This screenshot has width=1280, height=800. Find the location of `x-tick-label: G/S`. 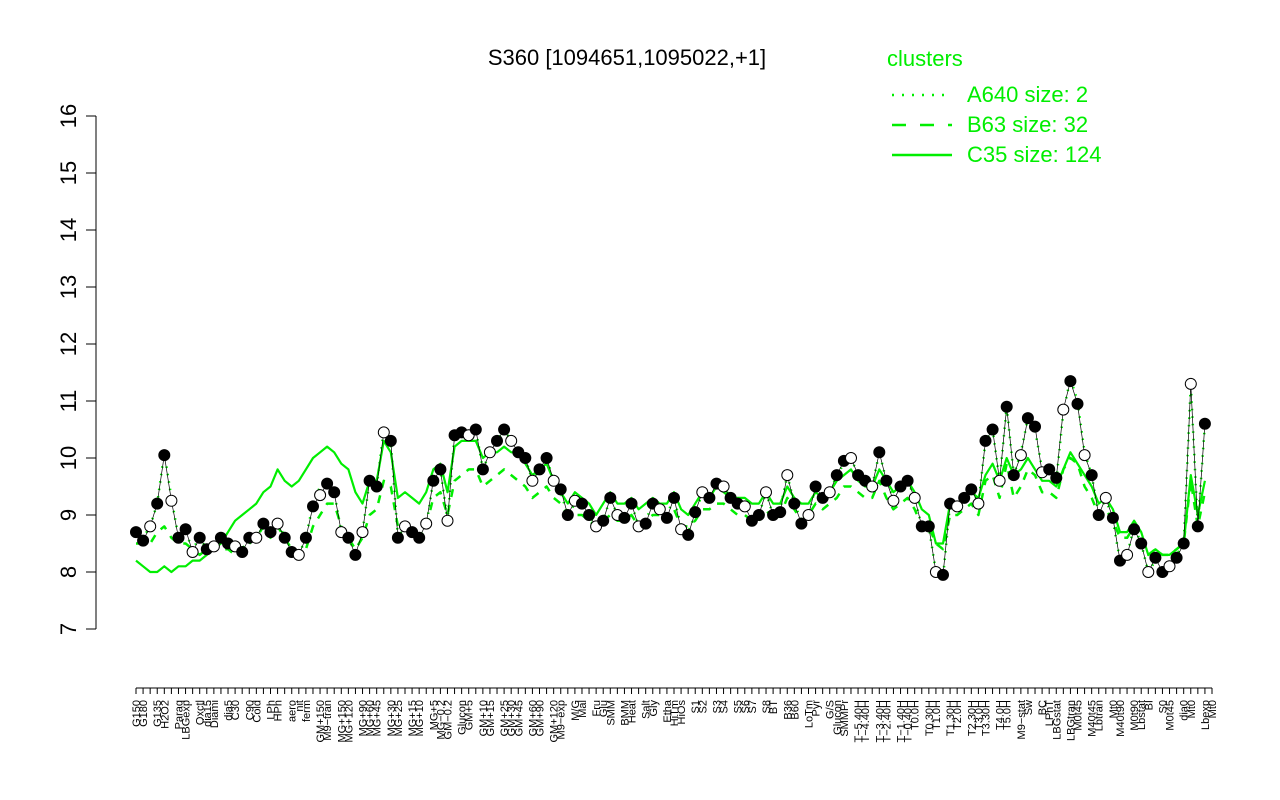

x-tick-label: G/S is located at coordinates (831, 709).